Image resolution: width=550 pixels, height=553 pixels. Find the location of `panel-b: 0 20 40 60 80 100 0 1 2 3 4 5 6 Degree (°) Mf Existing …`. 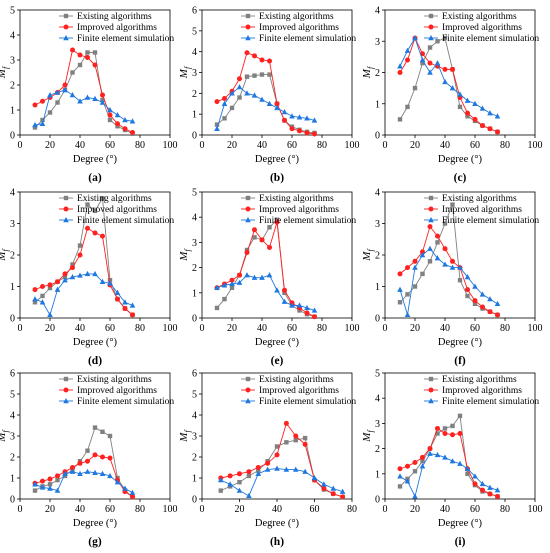

panel-b: 0 20 40 60 80 100 0 1 2 3 4 5 6 Degree (°) Mf Existing … is located at coordinates (269, 95).